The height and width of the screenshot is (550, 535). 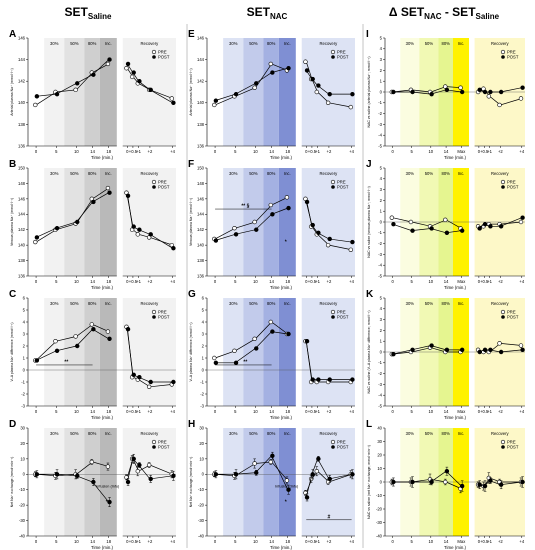 I want to click on y-tick-label: 2, so click(x=381, y=70).